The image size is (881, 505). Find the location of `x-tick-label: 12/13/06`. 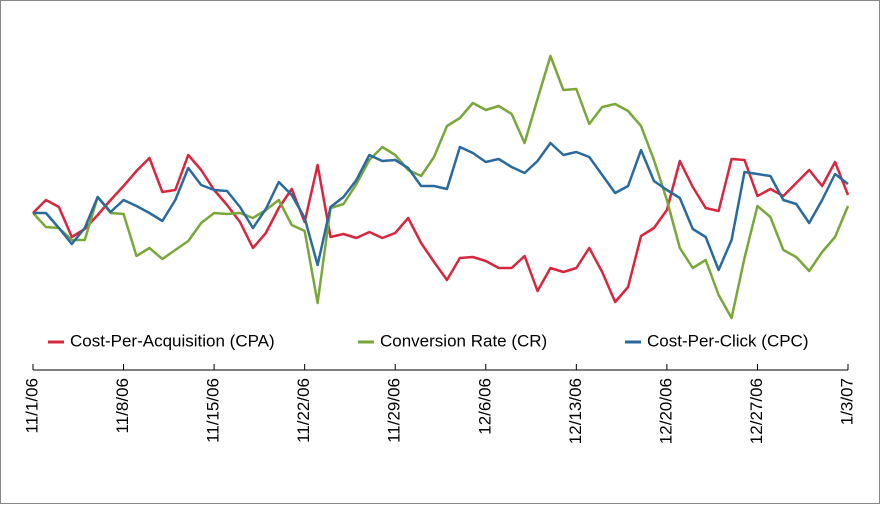

x-tick-label: 12/13/06 is located at coordinates (575, 411).